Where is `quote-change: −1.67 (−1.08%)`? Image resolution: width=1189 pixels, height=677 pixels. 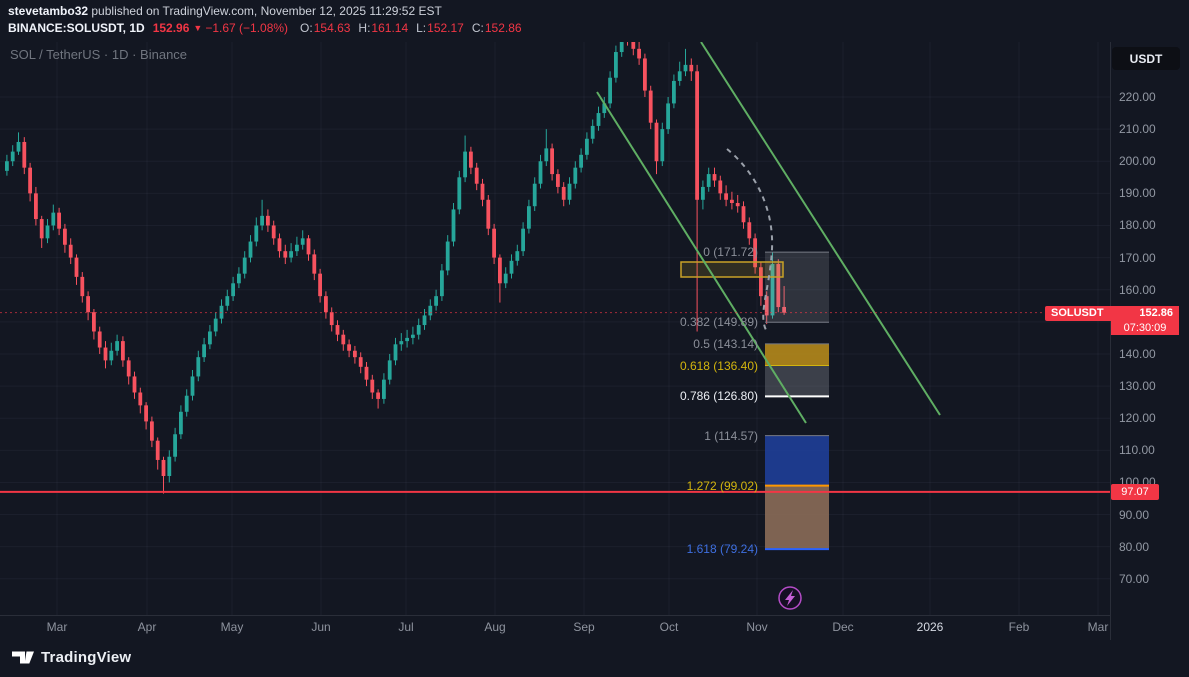 quote-change: −1.67 (−1.08%) is located at coordinates (247, 28).